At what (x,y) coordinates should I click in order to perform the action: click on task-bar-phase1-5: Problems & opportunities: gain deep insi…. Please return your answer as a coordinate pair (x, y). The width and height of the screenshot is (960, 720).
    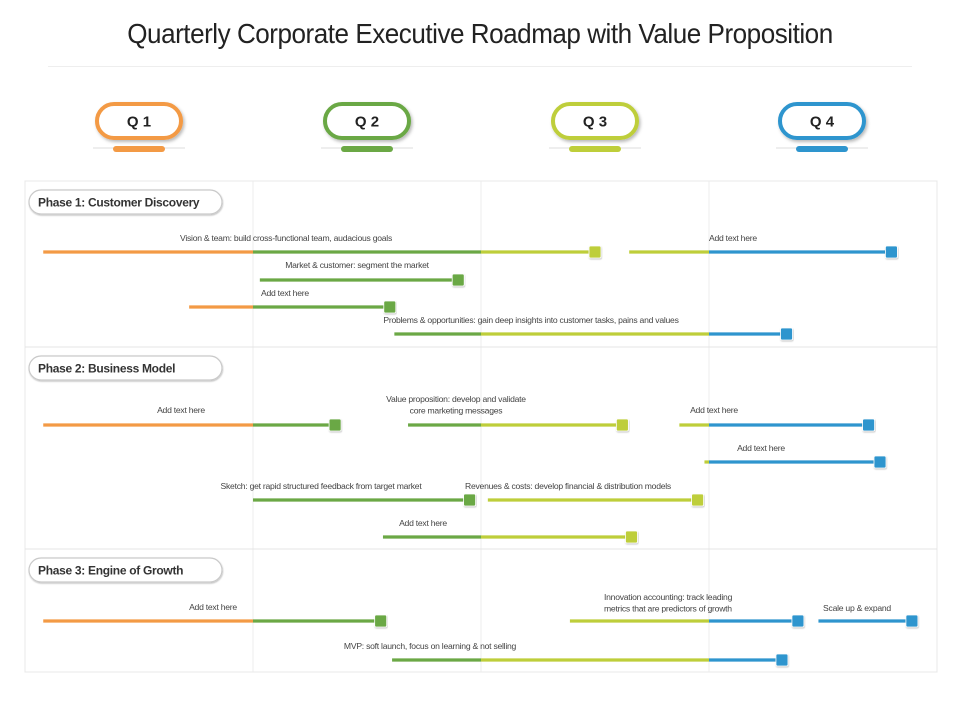
    Looking at the image, I should click on (588, 328).